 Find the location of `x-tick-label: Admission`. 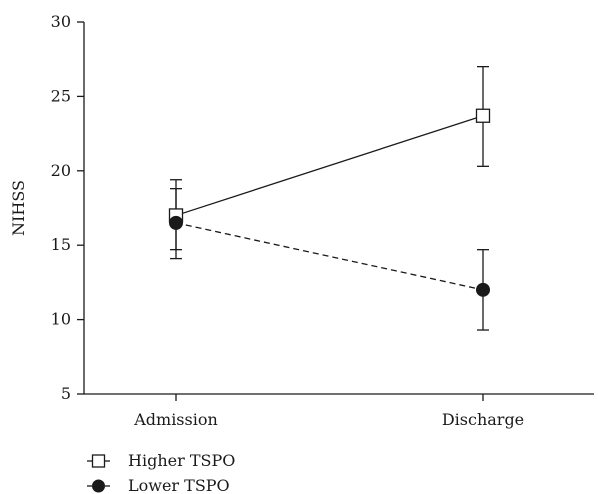

x-tick-label: Admission is located at coordinates (175, 419).